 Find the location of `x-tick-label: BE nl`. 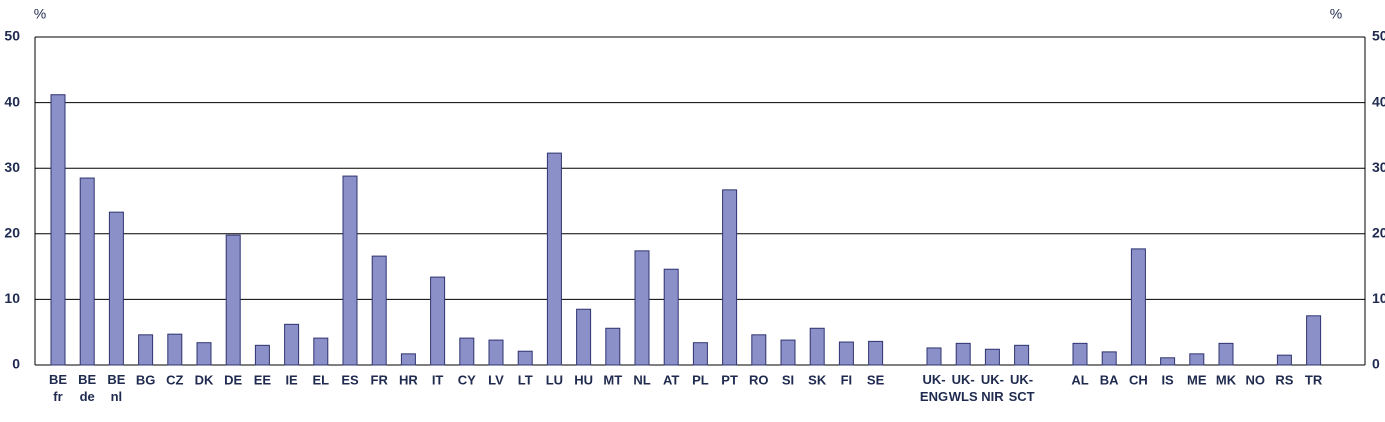

x-tick-label: BE nl is located at coordinates (116, 388).